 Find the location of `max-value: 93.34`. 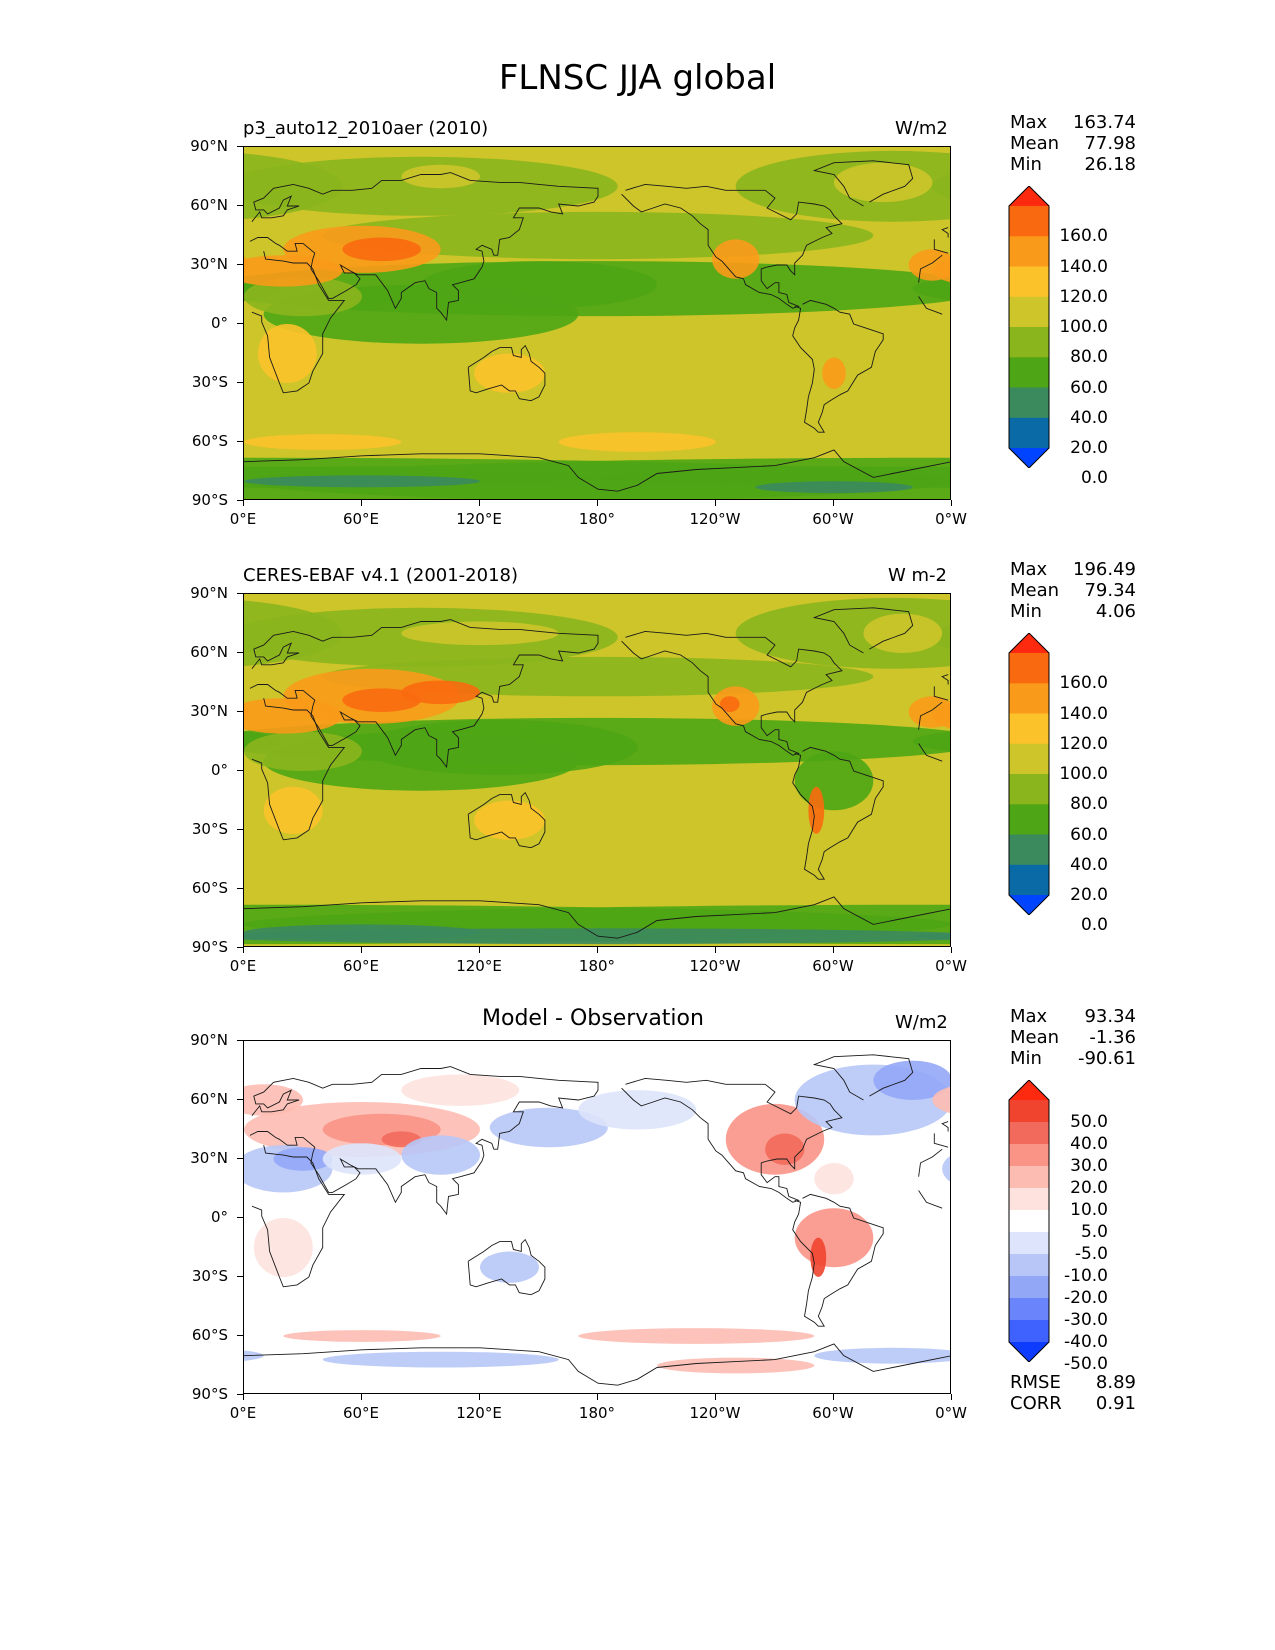

max-value: 93.34 is located at coordinates (1110, 1016).